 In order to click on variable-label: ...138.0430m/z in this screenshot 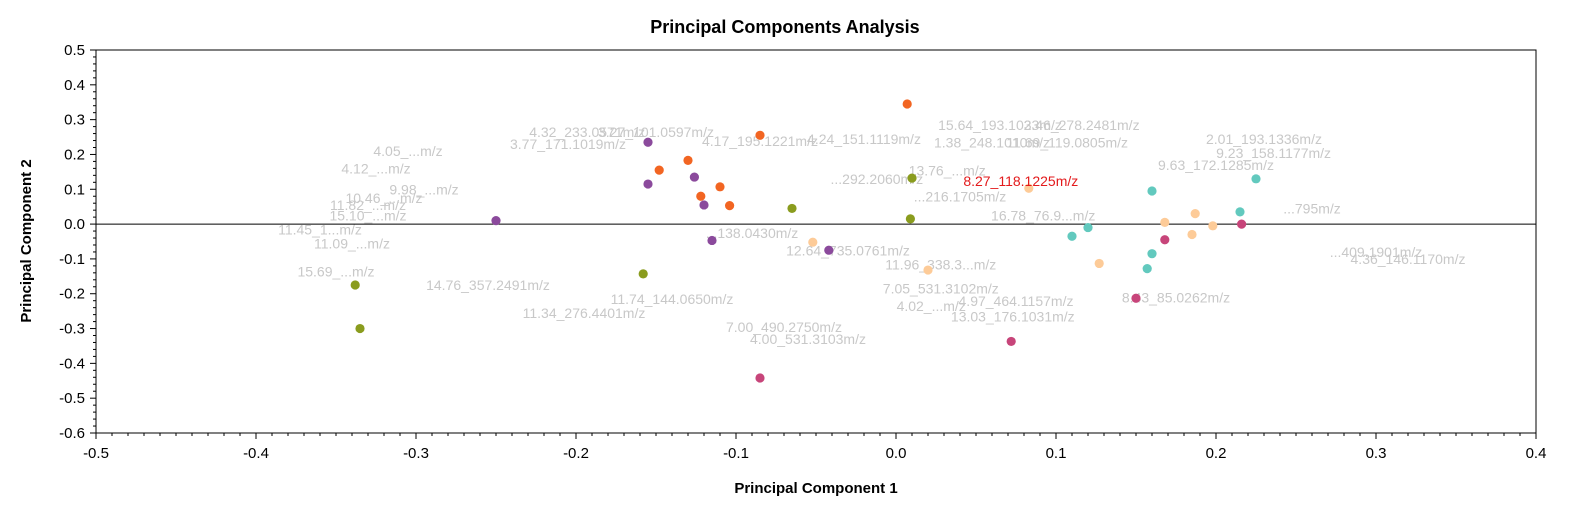, I will do `click(752, 233)`.